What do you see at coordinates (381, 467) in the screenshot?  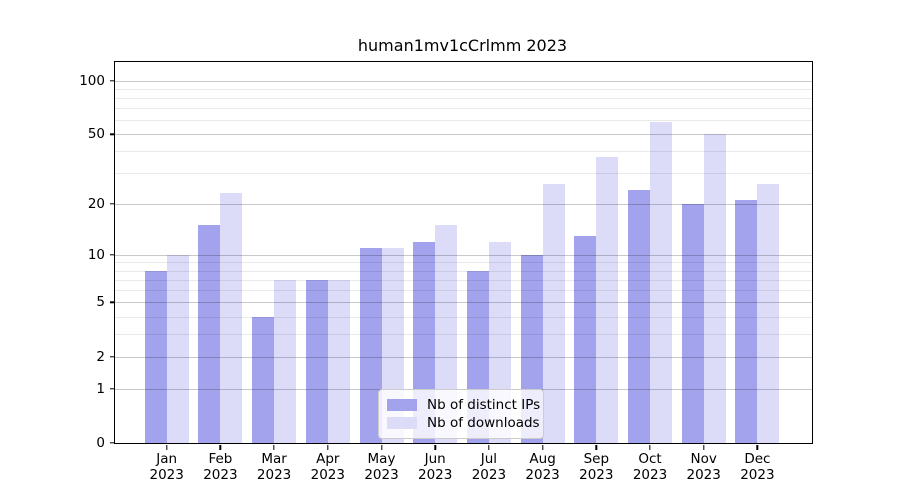 I see `x-tick-label-may: May 2023` at bounding box center [381, 467].